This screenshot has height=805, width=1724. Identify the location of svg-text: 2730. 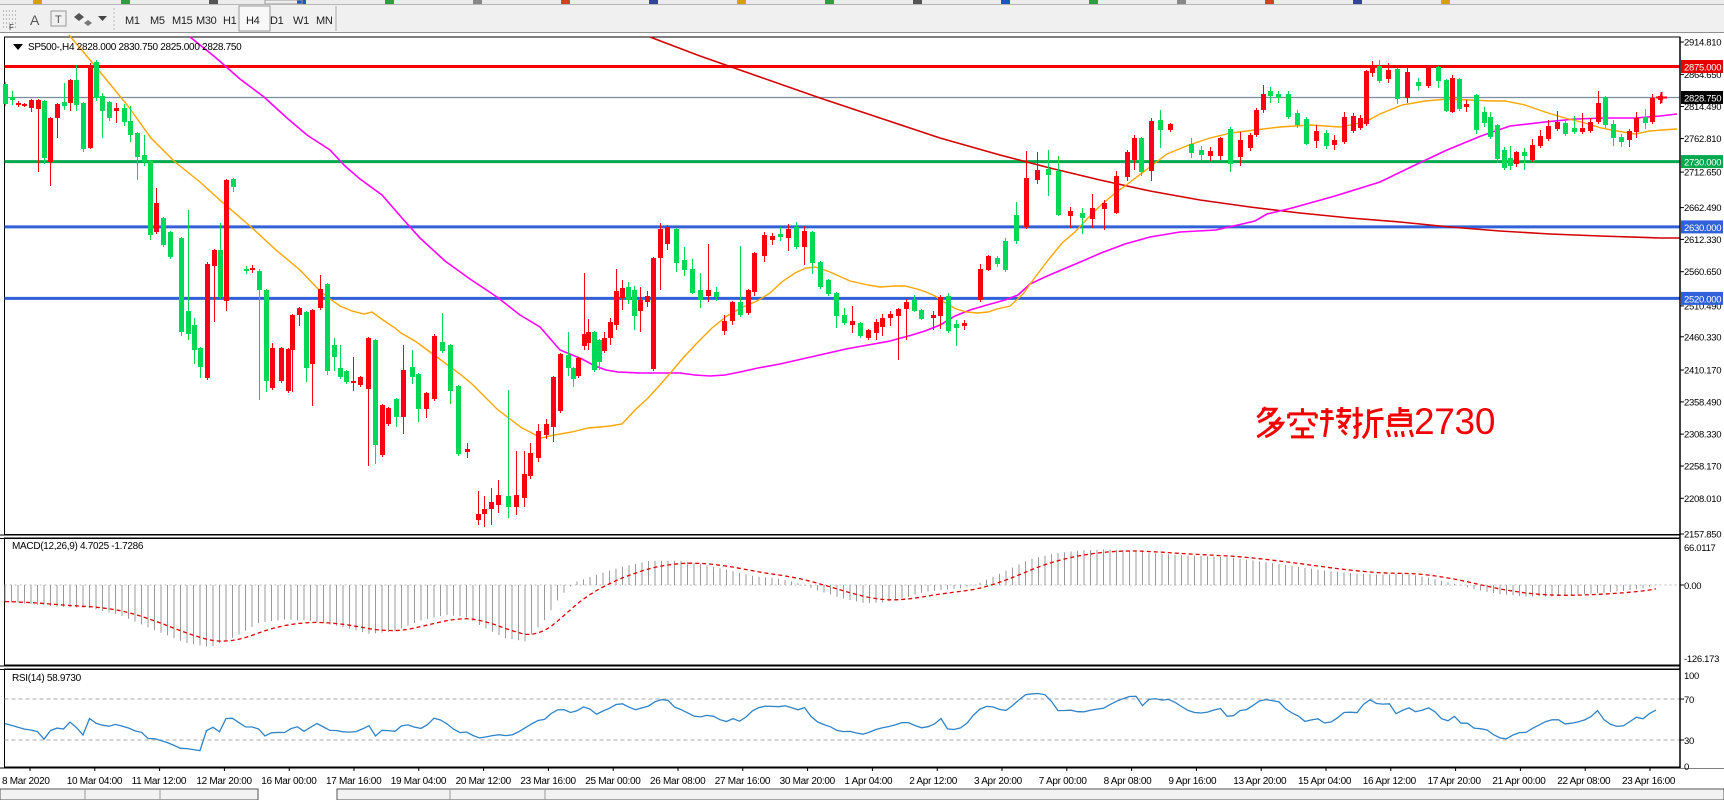
(1454, 421).